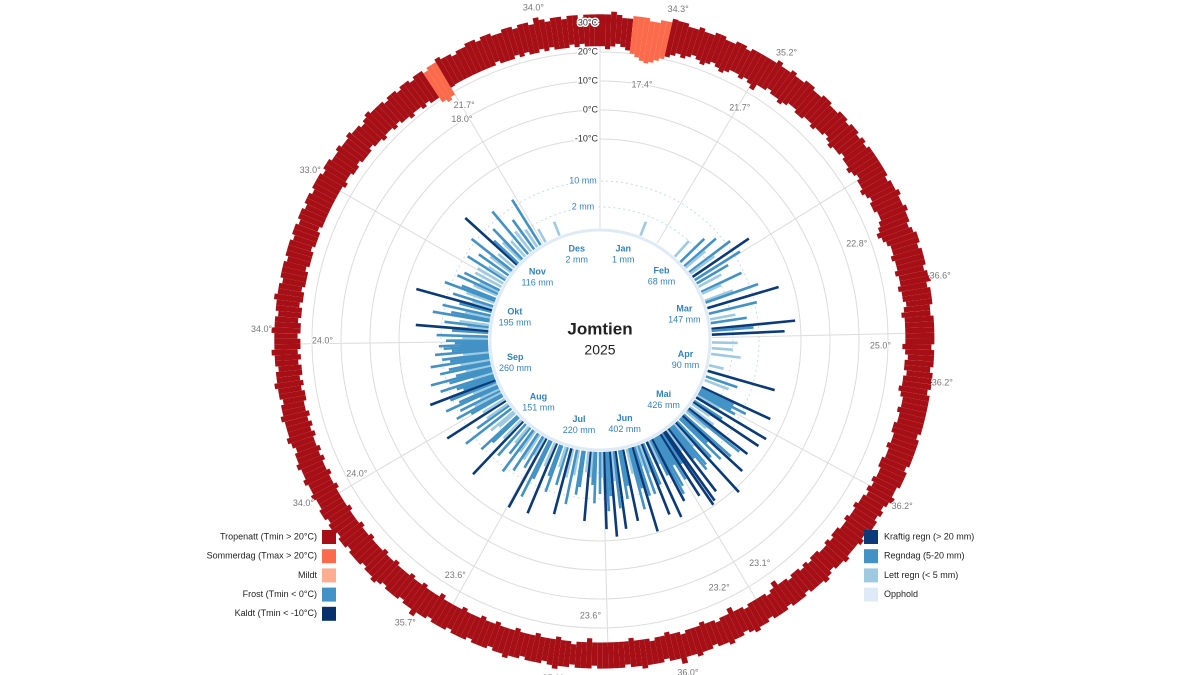 The image size is (1200, 675). I want to click on legend-label: Regndag (5-20 mm), so click(924, 556).